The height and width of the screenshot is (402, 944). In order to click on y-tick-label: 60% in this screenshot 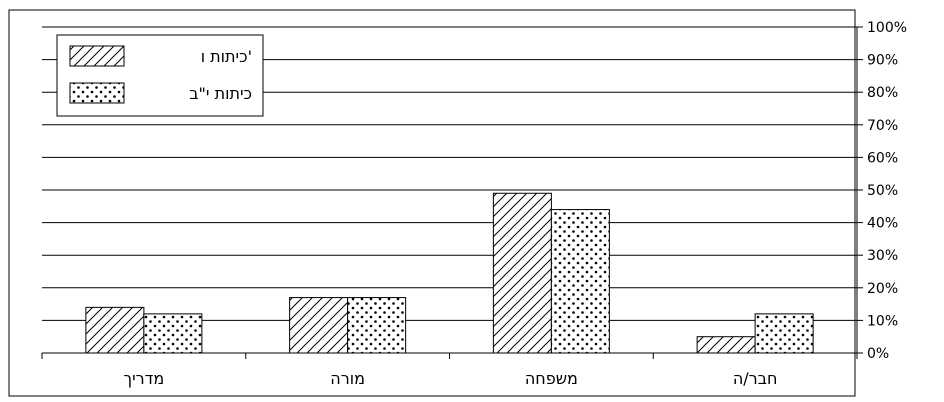, I will do `click(882, 158)`.